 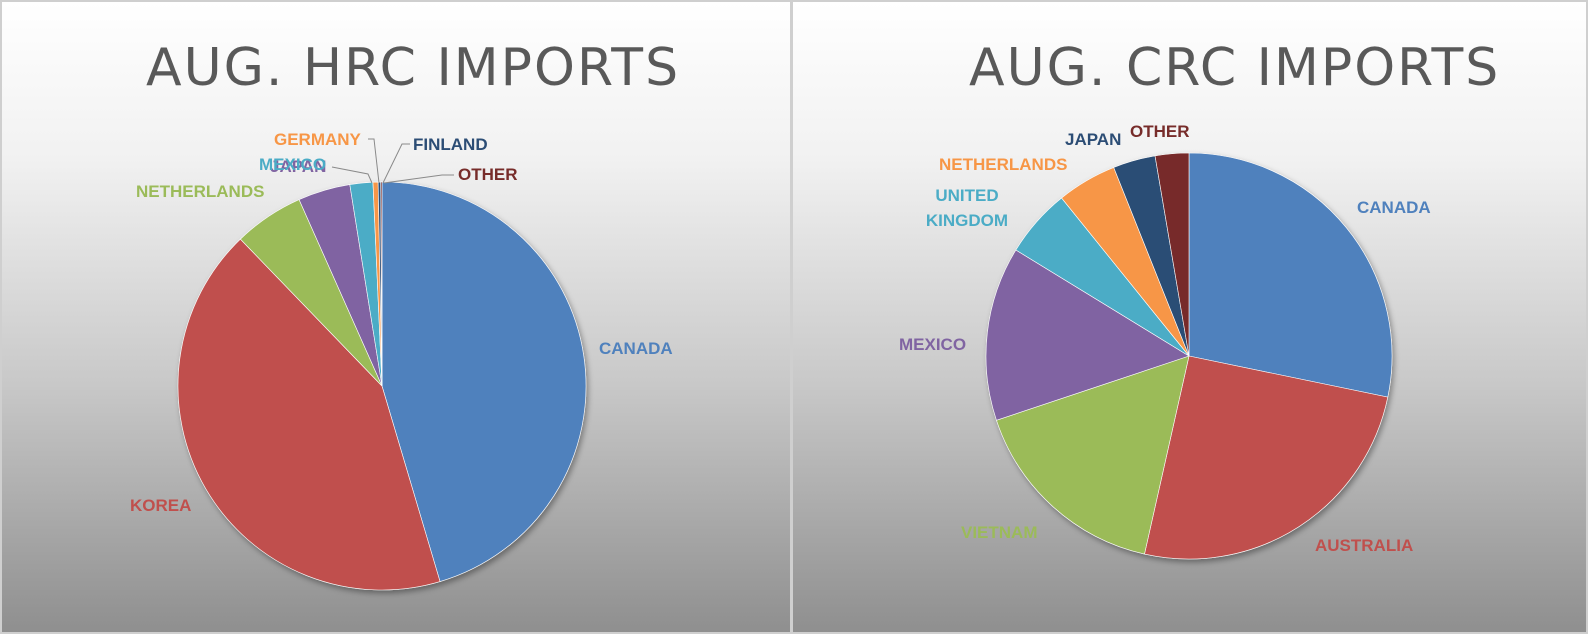 What do you see at coordinates (1266, 457) in the screenshot?
I see `crc-slice-australia` at bounding box center [1266, 457].